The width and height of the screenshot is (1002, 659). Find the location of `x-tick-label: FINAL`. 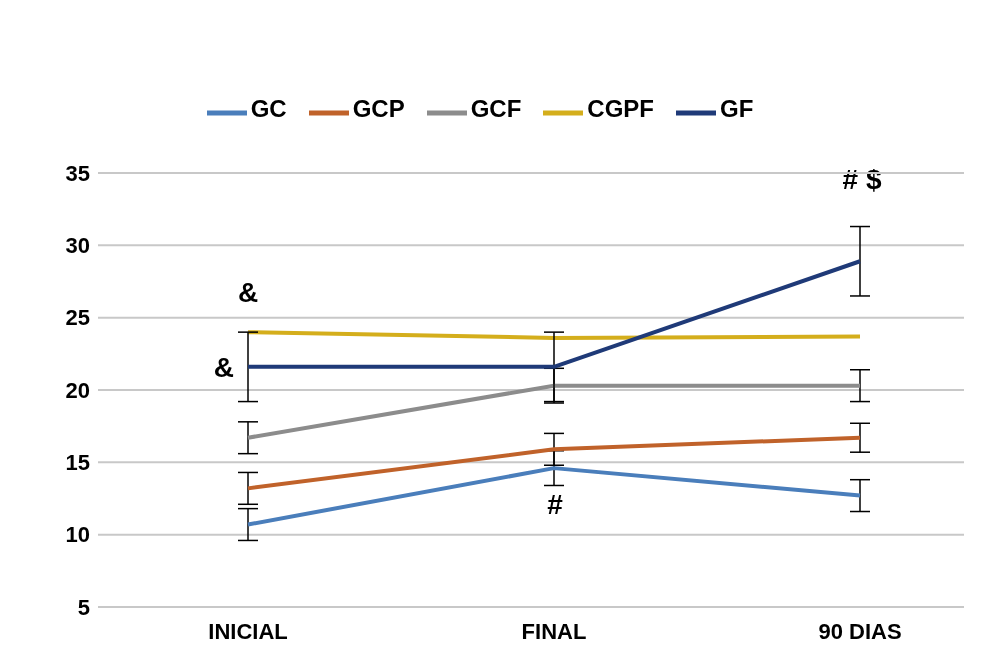

x-tick-label: FINAL is located at coordinates (554, 631).